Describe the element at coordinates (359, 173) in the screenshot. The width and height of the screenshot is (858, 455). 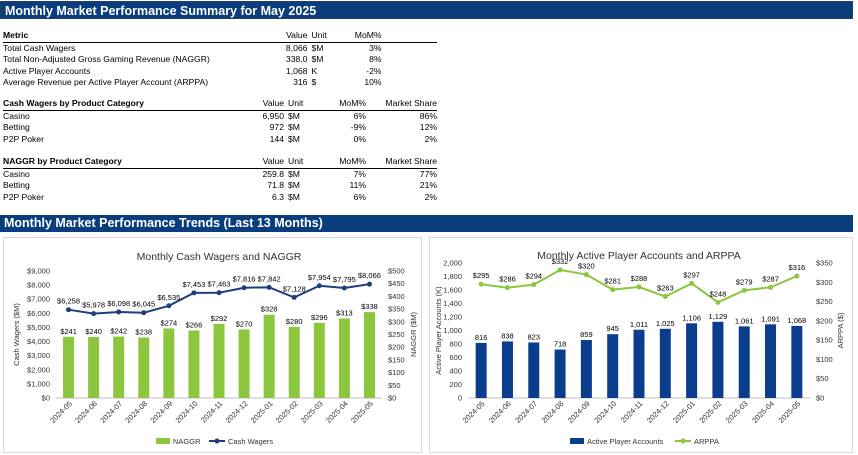
I see `naggr-cell: 7%` at that location.